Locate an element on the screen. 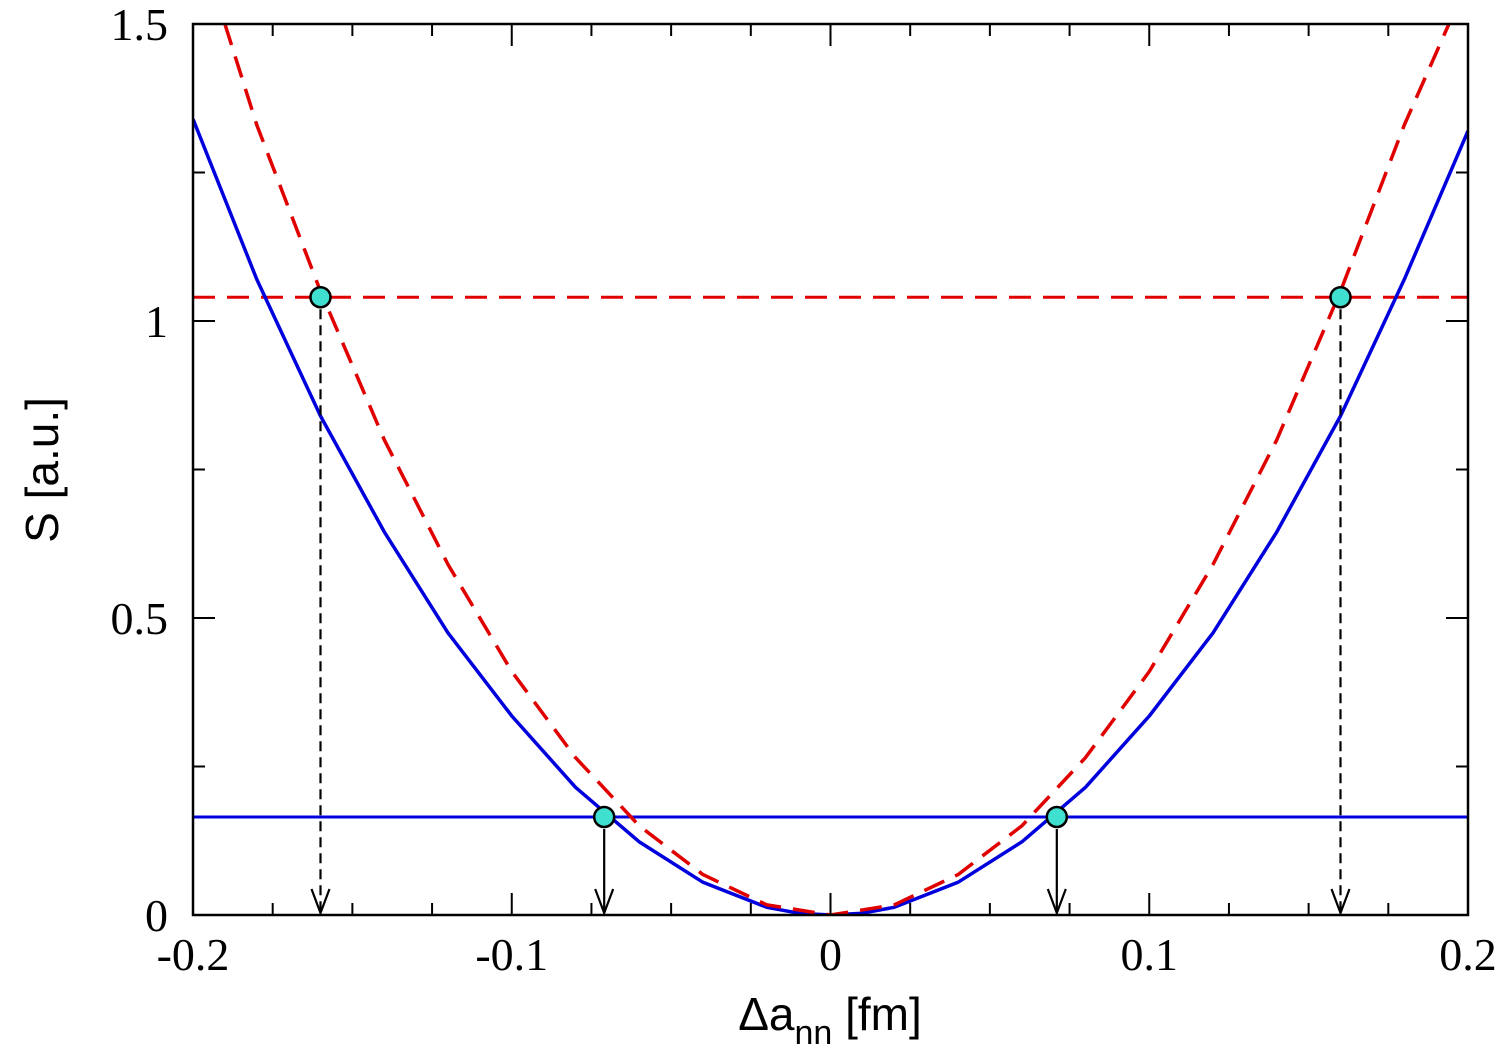 The image size is (1508, 1056). x-tick-label: -0.1 is located at coordinates (511, 954).